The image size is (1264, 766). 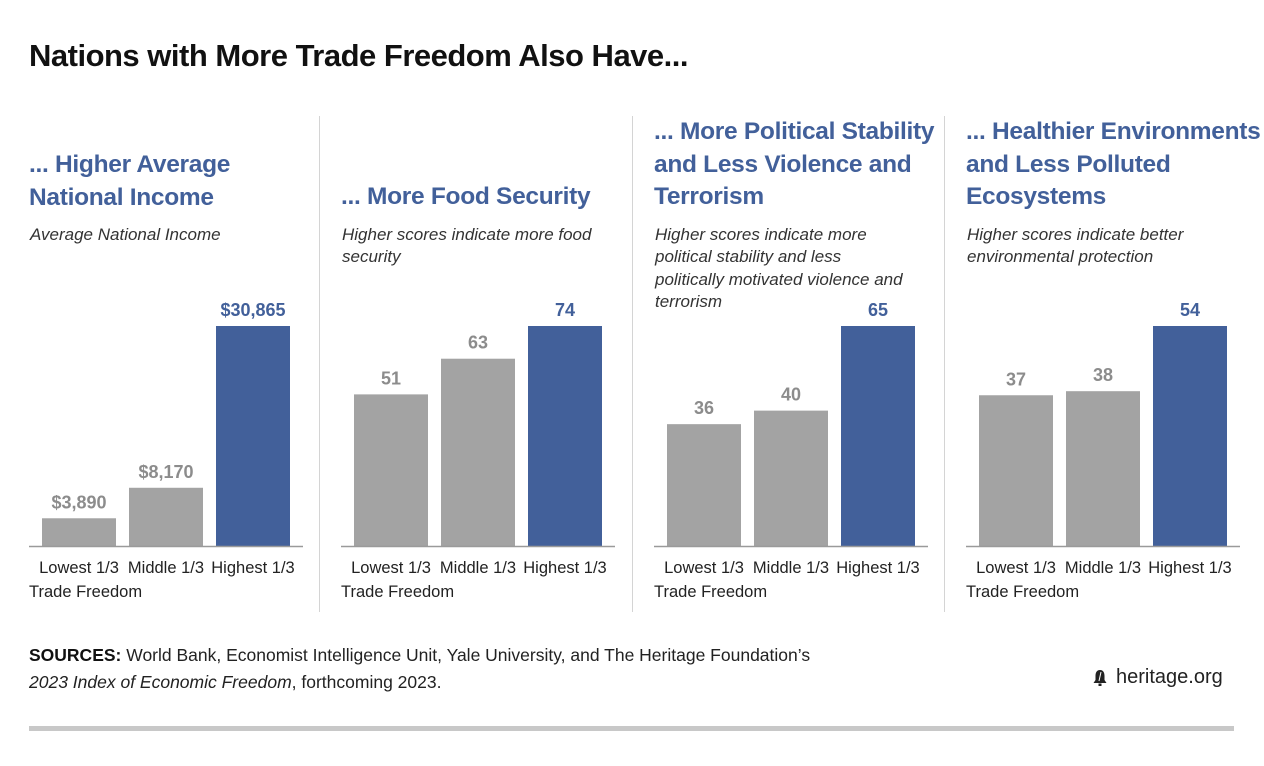 I want to click on data-label: 74, so click(x=565, y=310).